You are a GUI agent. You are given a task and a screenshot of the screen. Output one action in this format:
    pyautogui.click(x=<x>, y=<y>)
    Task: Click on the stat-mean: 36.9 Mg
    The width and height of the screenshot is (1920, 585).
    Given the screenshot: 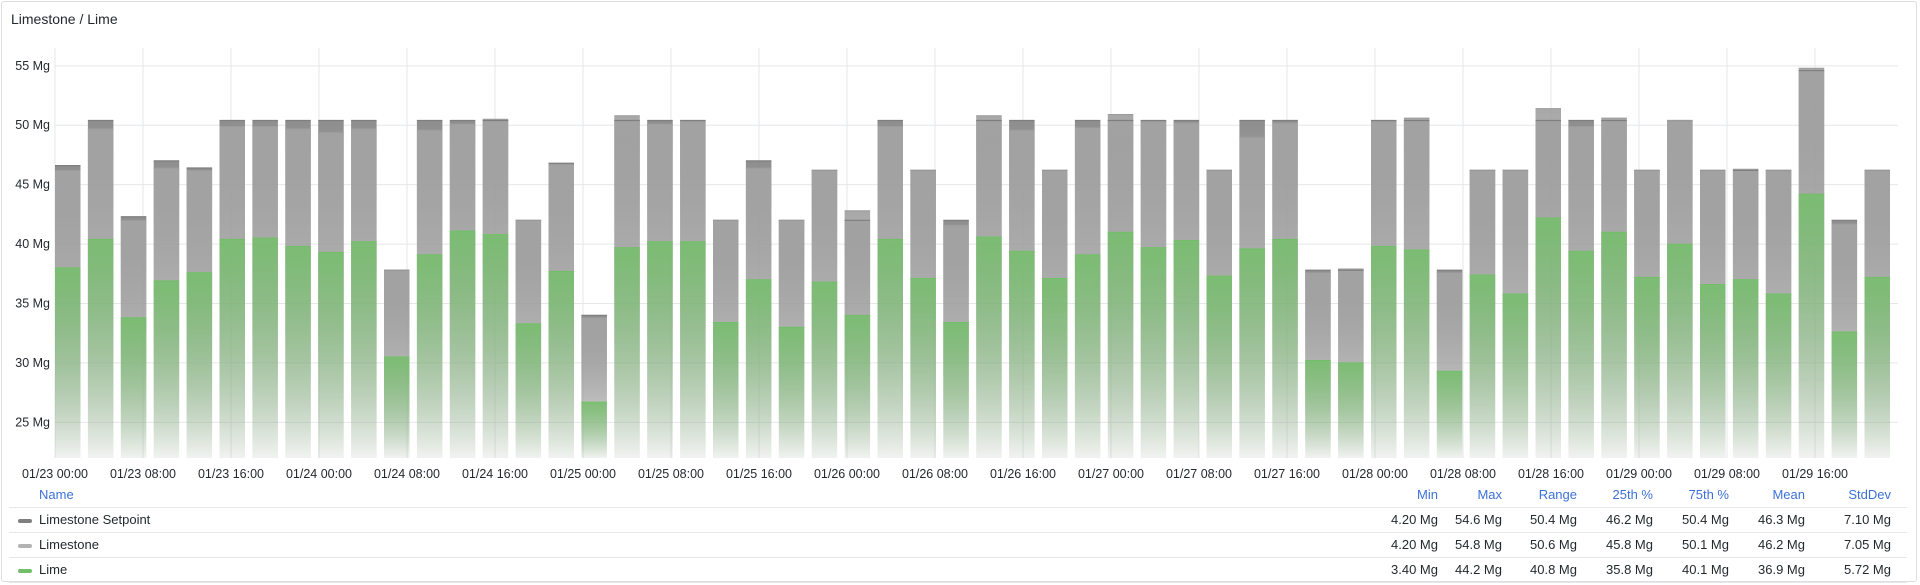 What is the action you would take?
    pyautogui.click(x=1781, y=569)
    